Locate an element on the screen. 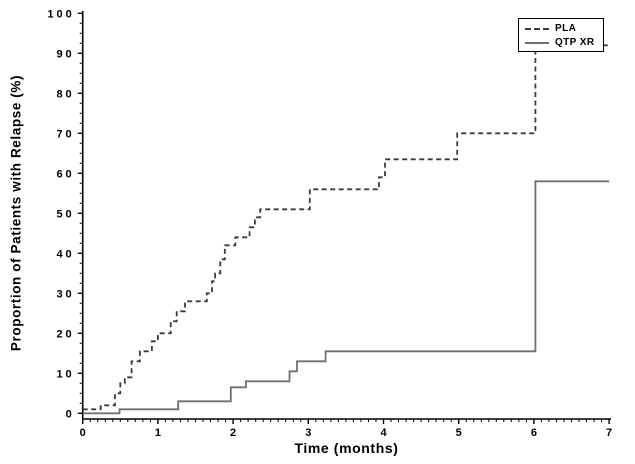 This screenshot has height=464, width=635. legend-item-pla: PLA is located at coordinates (562, 28).